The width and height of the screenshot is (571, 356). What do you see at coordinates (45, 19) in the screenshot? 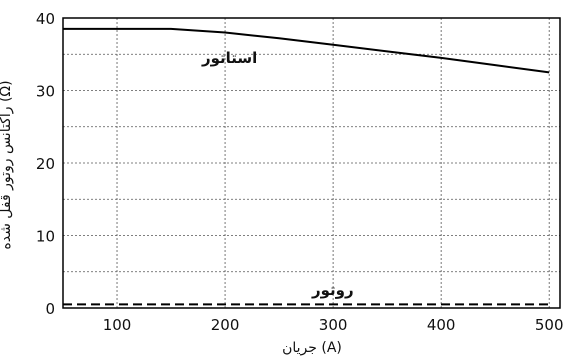
I see `y-tick-label: 40` at bounding box center [45, 19].